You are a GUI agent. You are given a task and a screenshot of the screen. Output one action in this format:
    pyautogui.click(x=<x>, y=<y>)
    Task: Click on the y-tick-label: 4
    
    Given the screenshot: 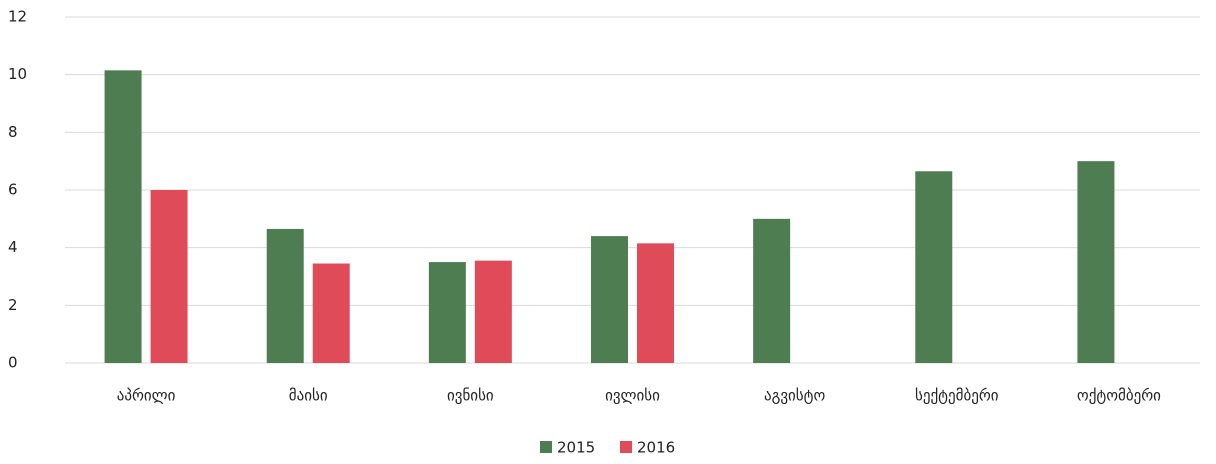 What is the action you would take?
    pyautogui.click(x=13, y=247)
    